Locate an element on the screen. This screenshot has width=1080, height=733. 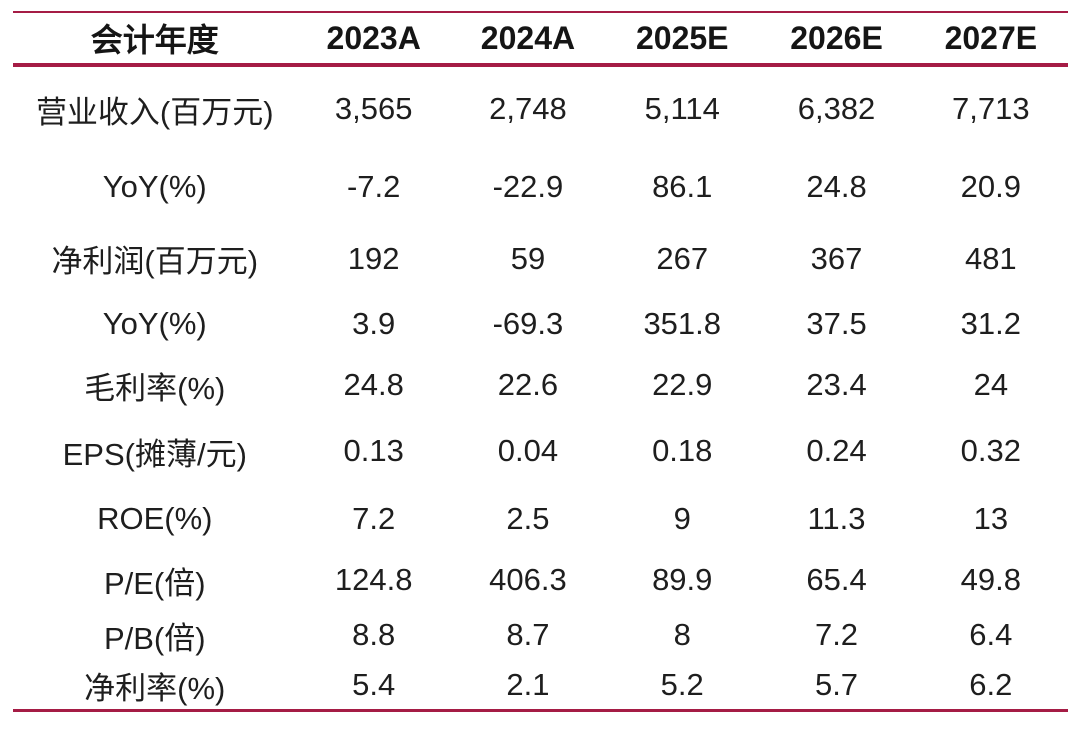
table-row: 净利率(%) 5.4 2.1 5.2 5.7 6.2 is located at coordinates (540, 686).